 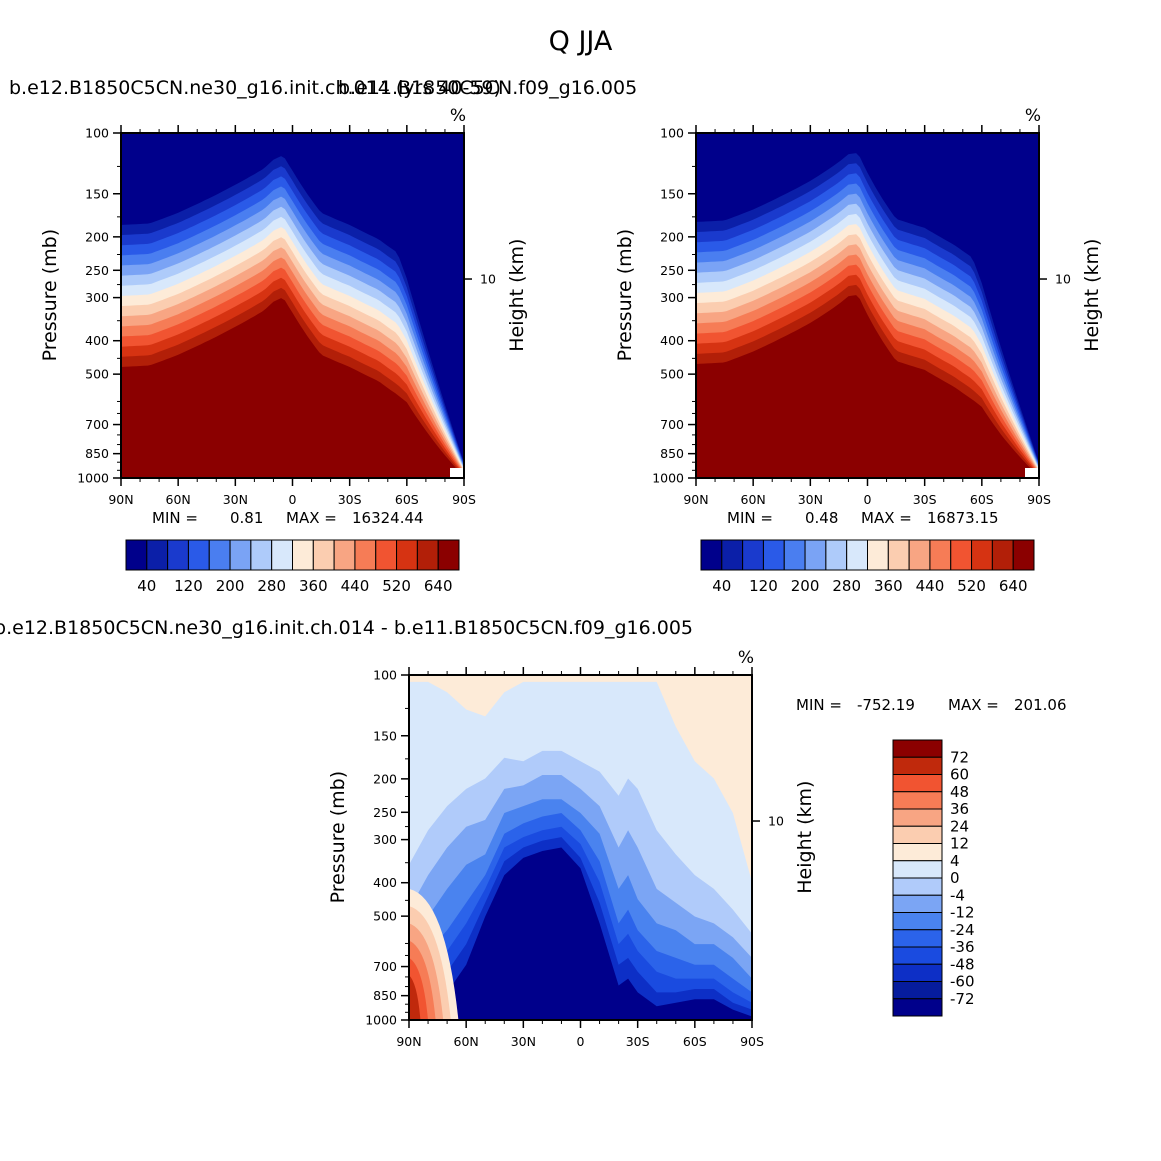 I want to click on panel2-run-label: b.e11.B1850C5CN.f09_g16.005, so click(x=488, y=88).